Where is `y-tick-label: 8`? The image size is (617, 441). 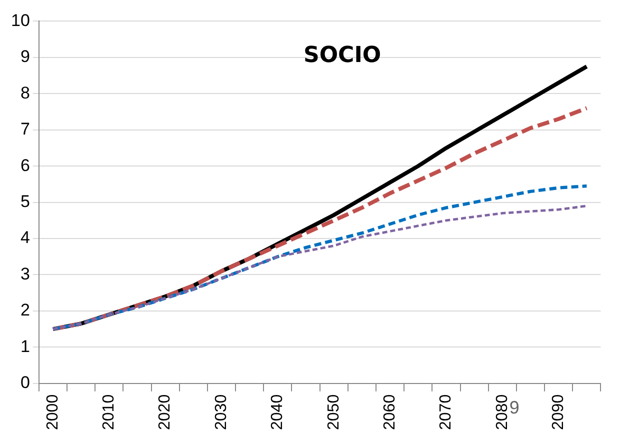 y-tick-label: 8 is located at coordinates (25, 92).